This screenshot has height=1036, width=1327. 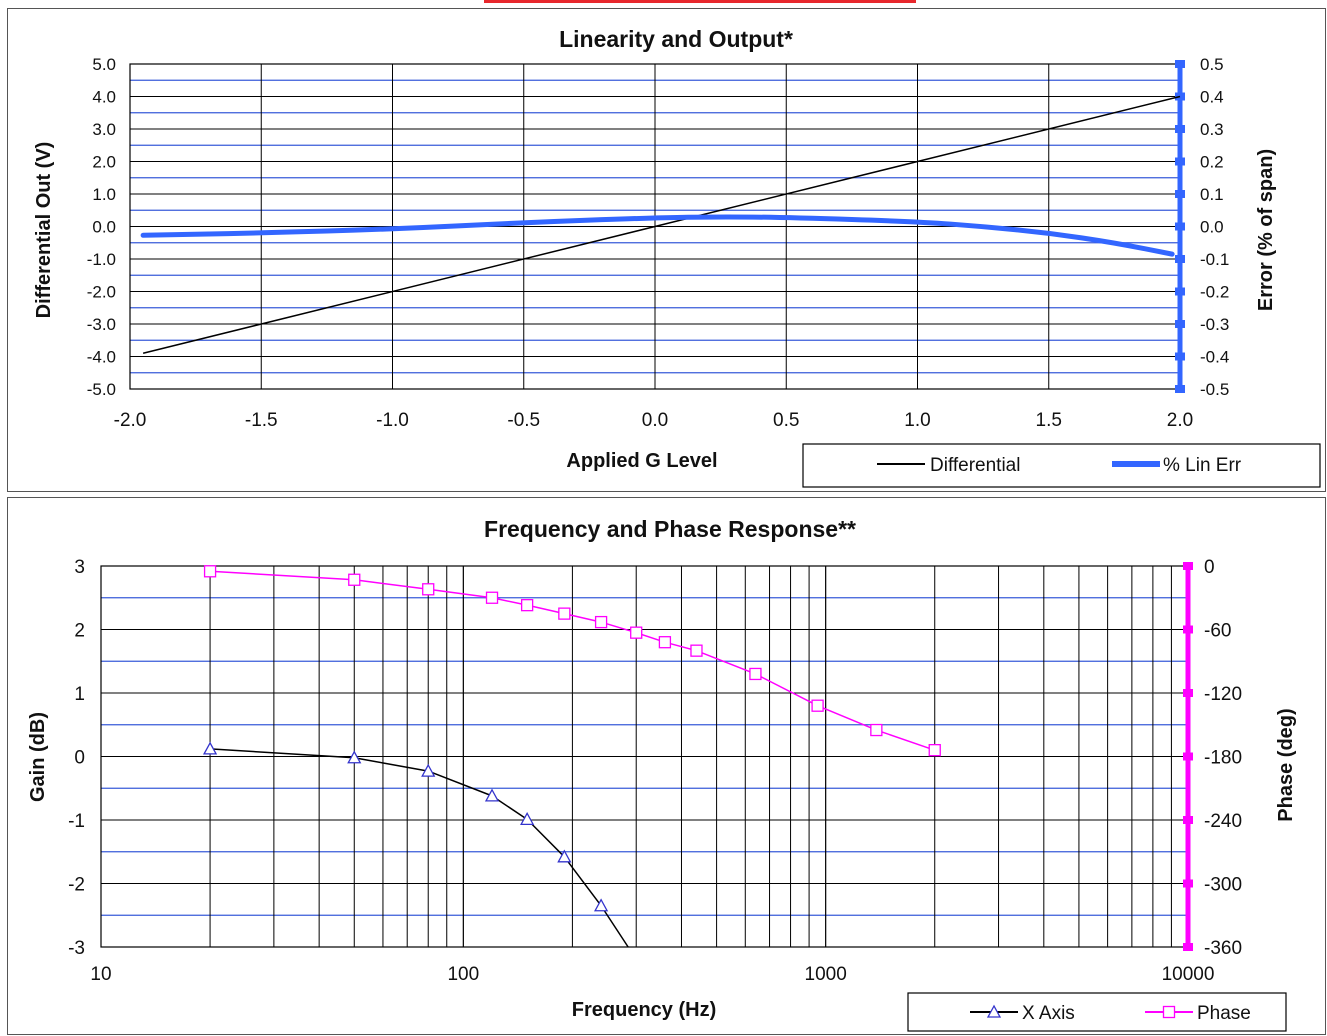 What do you see at coordinates (101, 259) in the screenshot?
I see `y-tick-label: -1.0` at bounding box center [101, 259].